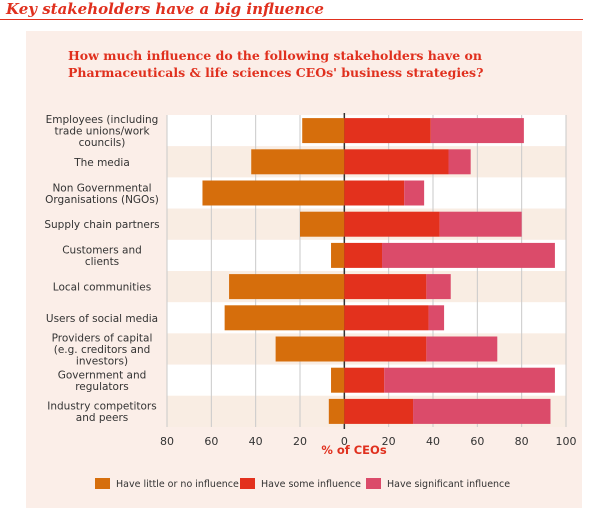 Image resolution: width=602 pixels, height=511 pixels. I want to click on category-label: The media, so click(101, 163).